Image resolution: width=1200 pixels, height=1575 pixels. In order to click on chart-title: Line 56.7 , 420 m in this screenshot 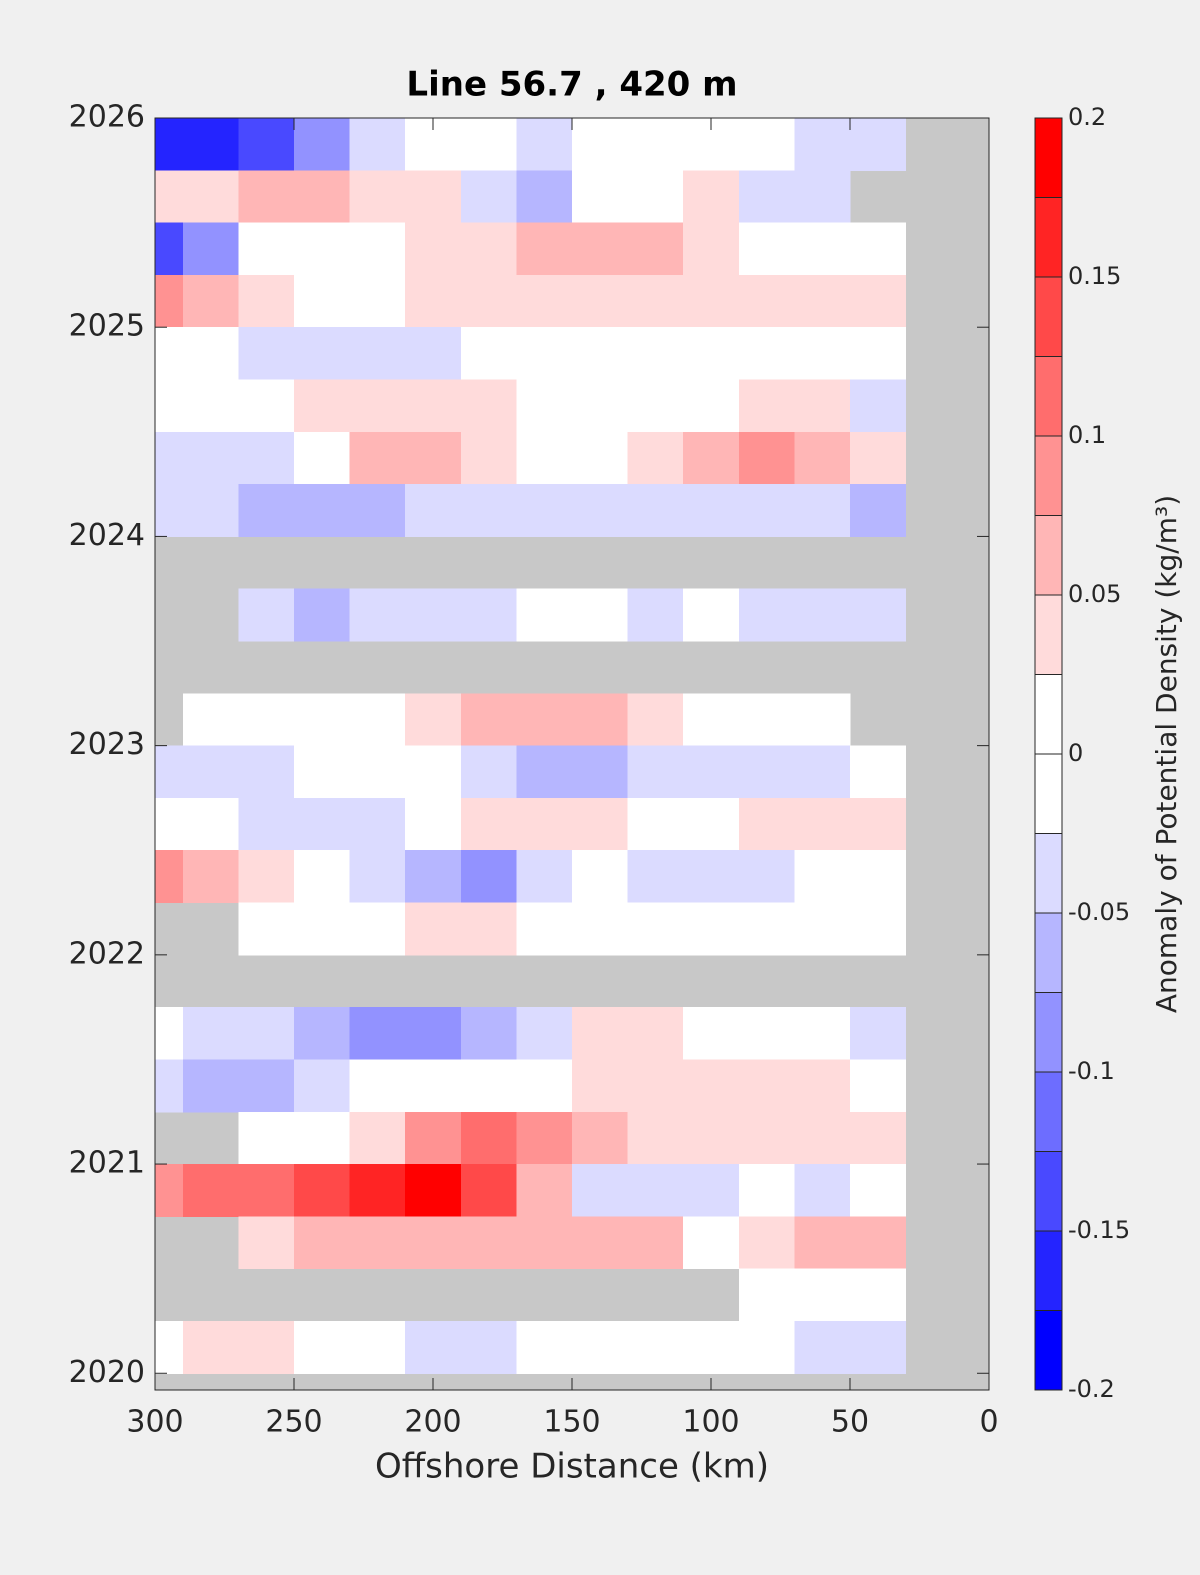, I will do `click(571, 85)`.